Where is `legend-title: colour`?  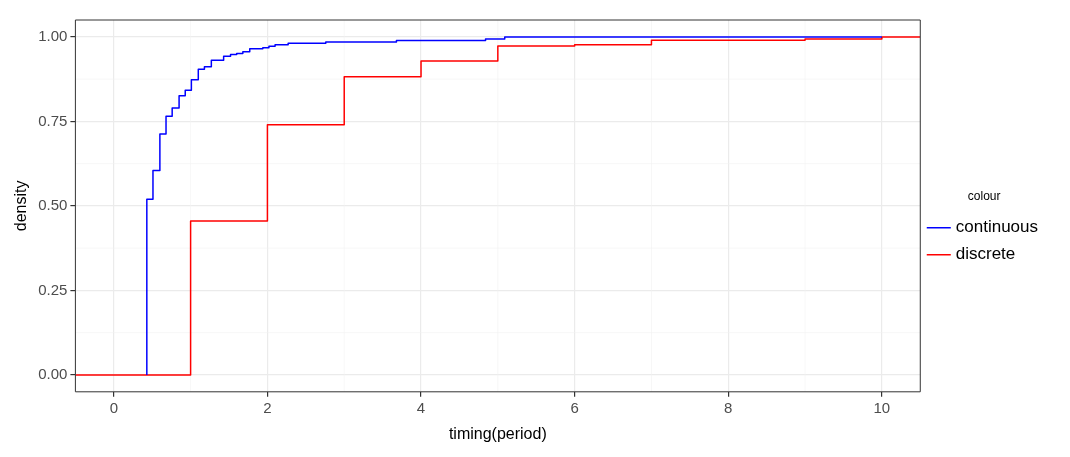 legend-title: colour is located at coordinates (984, 196).